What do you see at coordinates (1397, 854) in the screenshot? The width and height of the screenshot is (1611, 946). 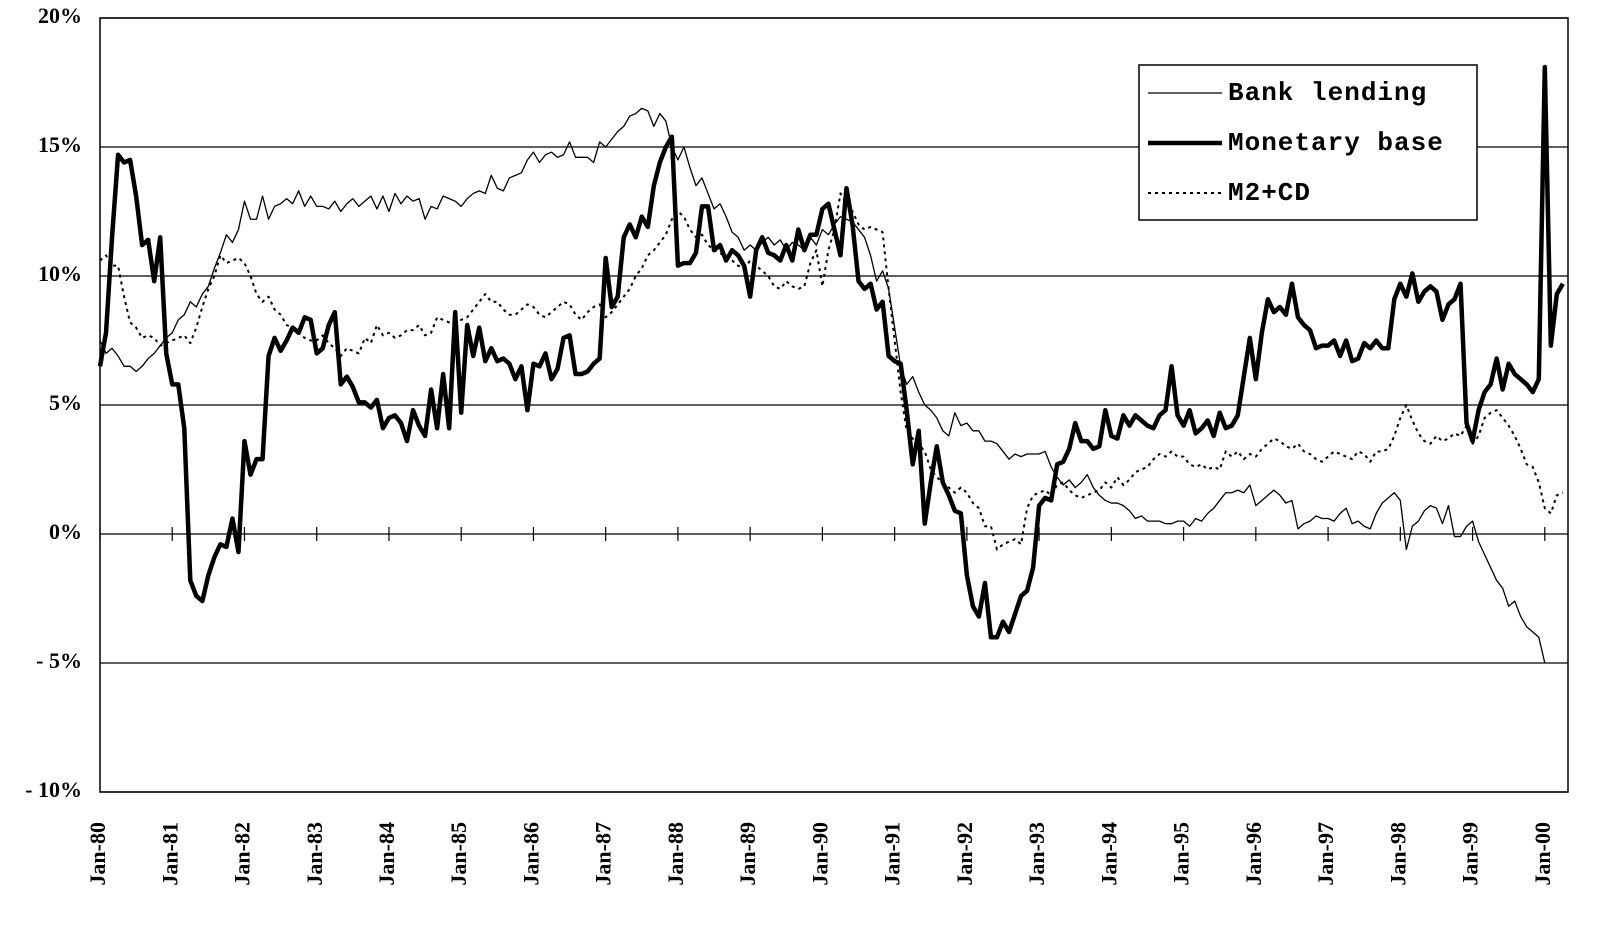 I see `x-tick-label: Jan-98` at bounding box center [1397, 854].